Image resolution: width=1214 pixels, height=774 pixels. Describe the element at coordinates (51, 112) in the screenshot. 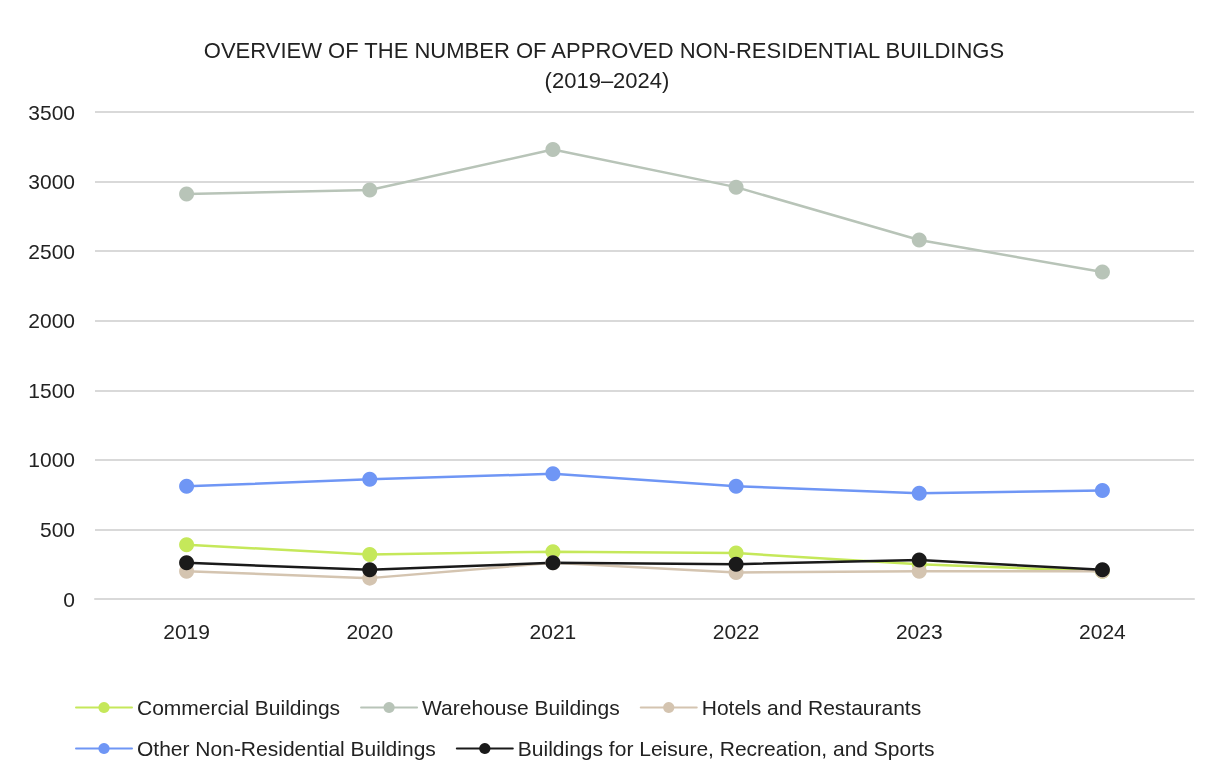

I see `y-tick-label: 3500` at that location.